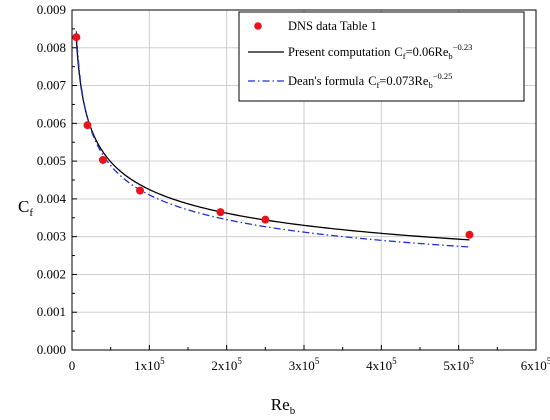 This screenshot has height=420, width=550. I want to click on x-tick-label: 2x10⁵, so click(226, 364).